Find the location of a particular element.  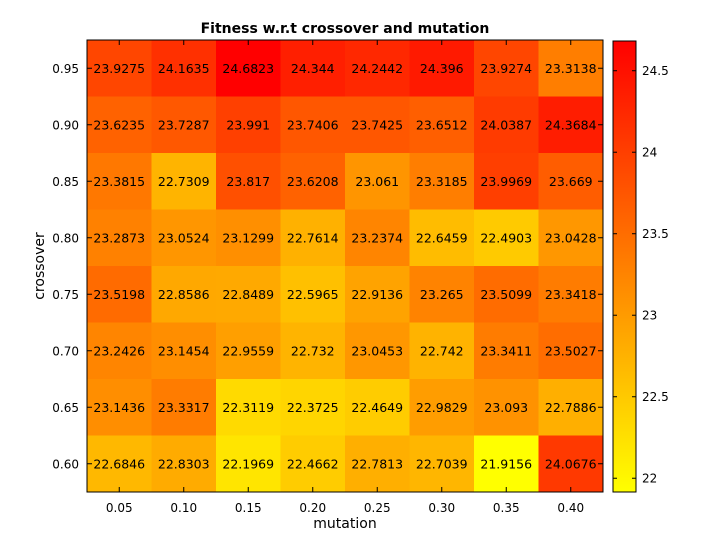

cell-value-label: 23.1436 is located at coordinates (119, 407).